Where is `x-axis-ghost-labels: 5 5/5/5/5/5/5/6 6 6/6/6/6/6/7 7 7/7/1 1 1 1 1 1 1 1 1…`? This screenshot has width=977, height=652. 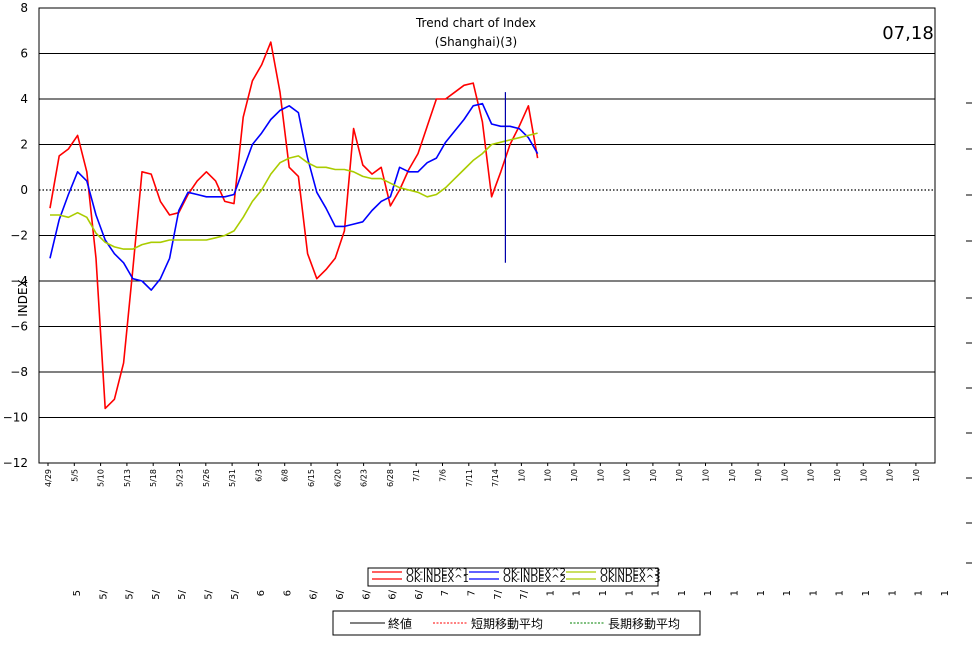 x-axis-ghost-labels: 5 5/5/5/5/5/5/6 6 6/6/6/6/6/7 7 7/7/1 1 1 1 1 1 1 1 1… is located at coordinates (511, 594).